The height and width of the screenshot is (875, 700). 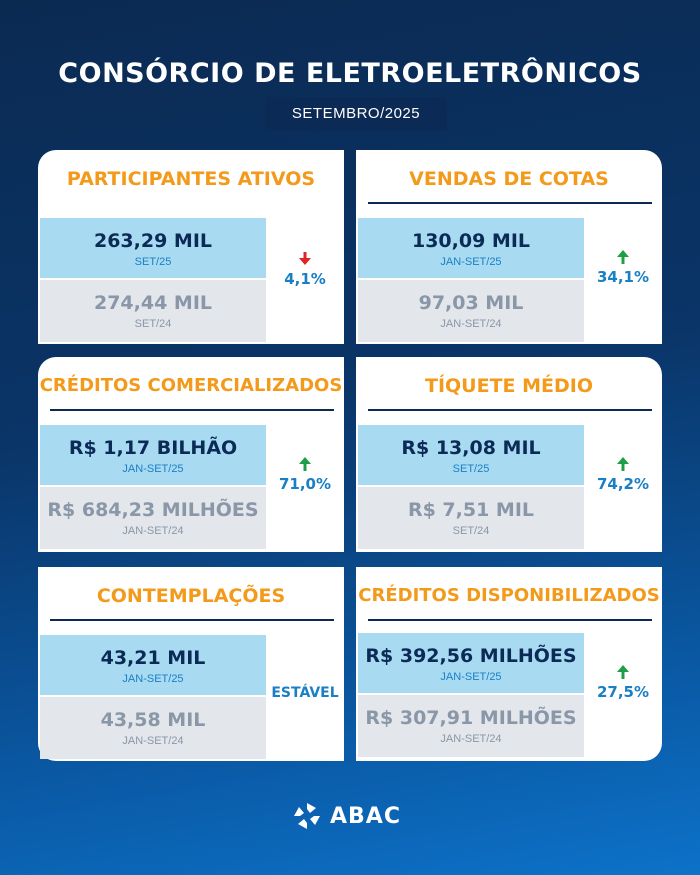 I want to click on change-percent: 71,0%, so click(x=305, y=484).